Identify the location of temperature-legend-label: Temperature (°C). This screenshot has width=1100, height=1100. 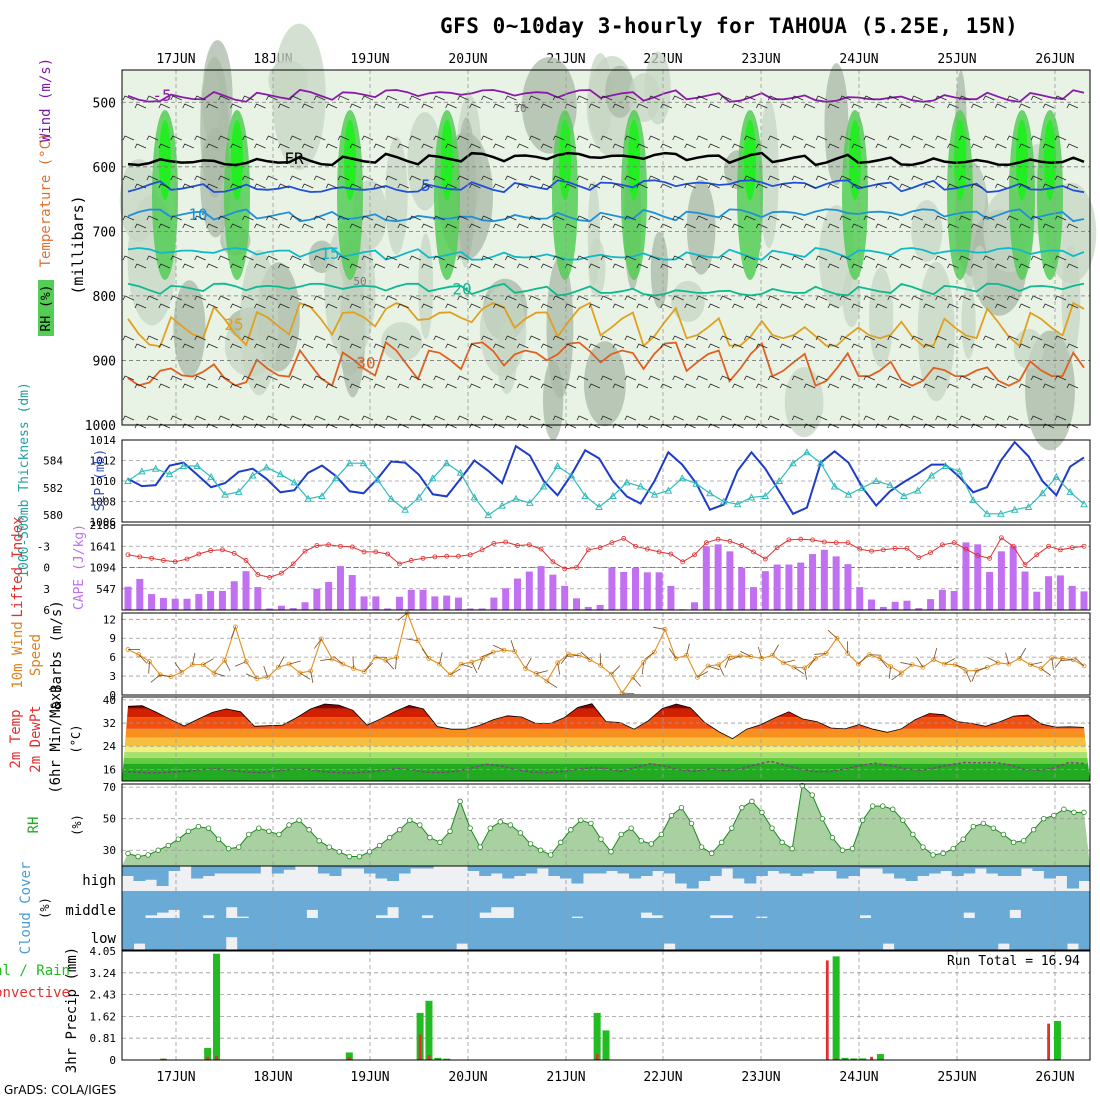
(46, 200).